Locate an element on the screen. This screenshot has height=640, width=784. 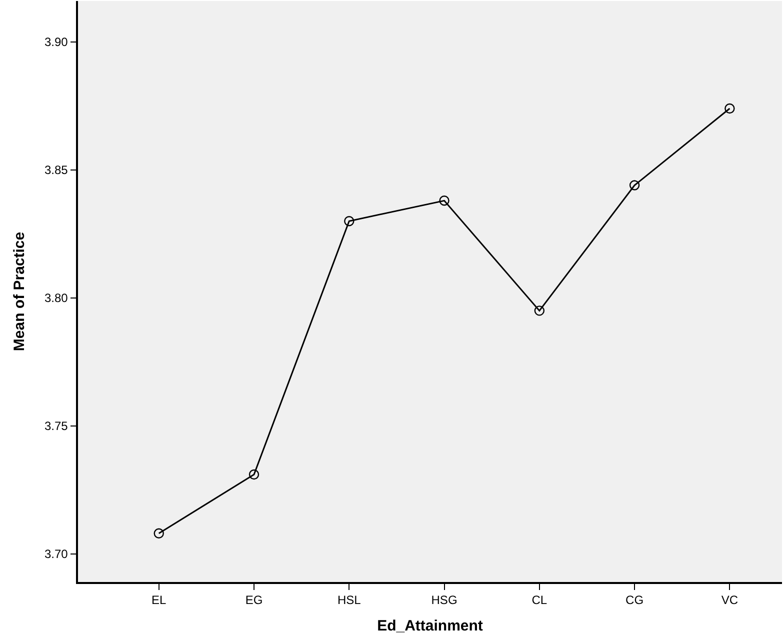
x-axis-title: Ed_Attainment is located at coordinates (430, 626).